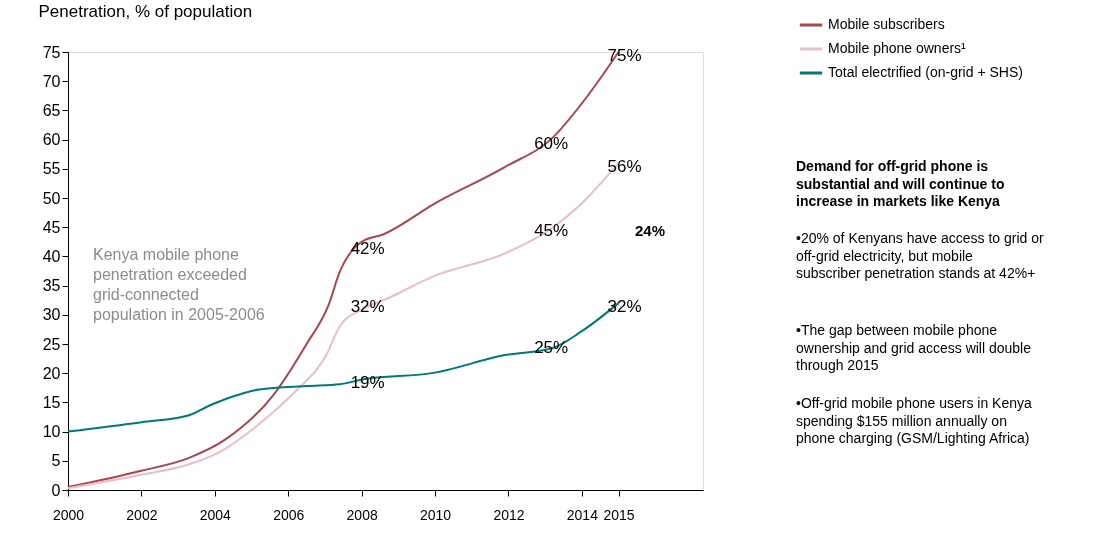  What do you see at coordinates (367, 248) in the screenshot?
I see `annotation: 42%` at bounding box center [367, 248].